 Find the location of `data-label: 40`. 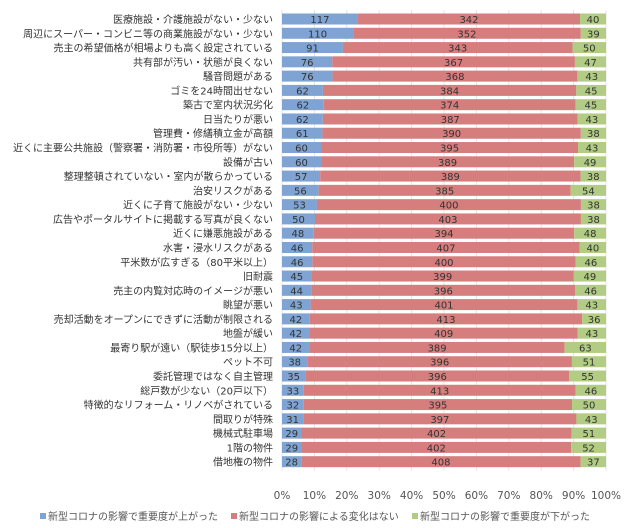

data-label: 40 is located at coordinates (592, 248).